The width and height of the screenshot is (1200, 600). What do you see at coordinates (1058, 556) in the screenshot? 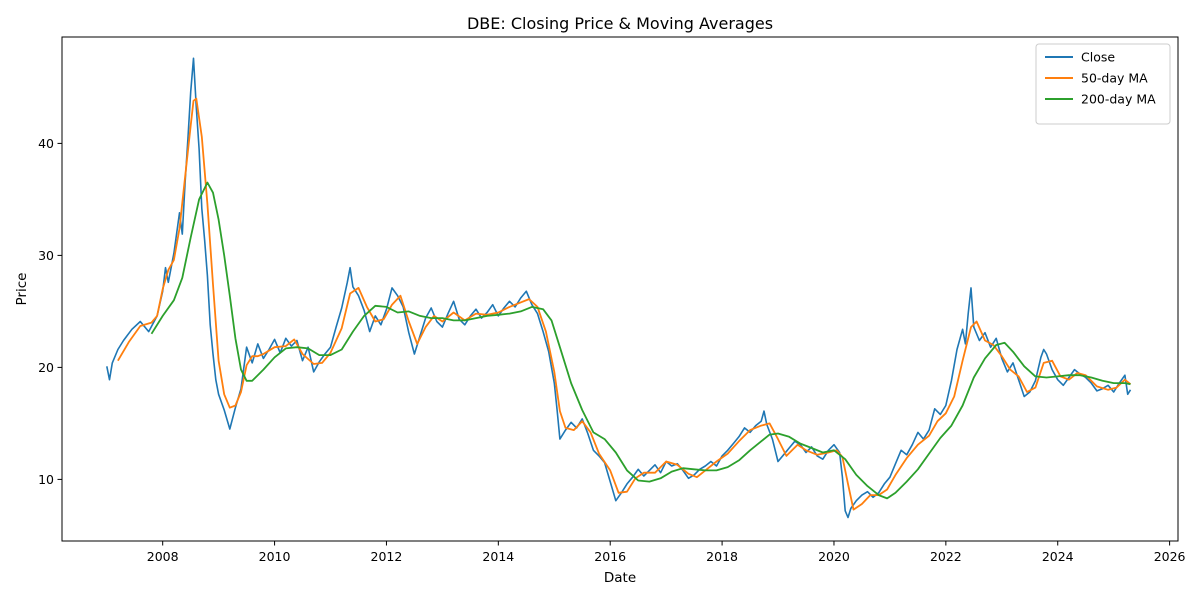
I see `x-tick-label: 2024` at bounding box center [1058, 556].